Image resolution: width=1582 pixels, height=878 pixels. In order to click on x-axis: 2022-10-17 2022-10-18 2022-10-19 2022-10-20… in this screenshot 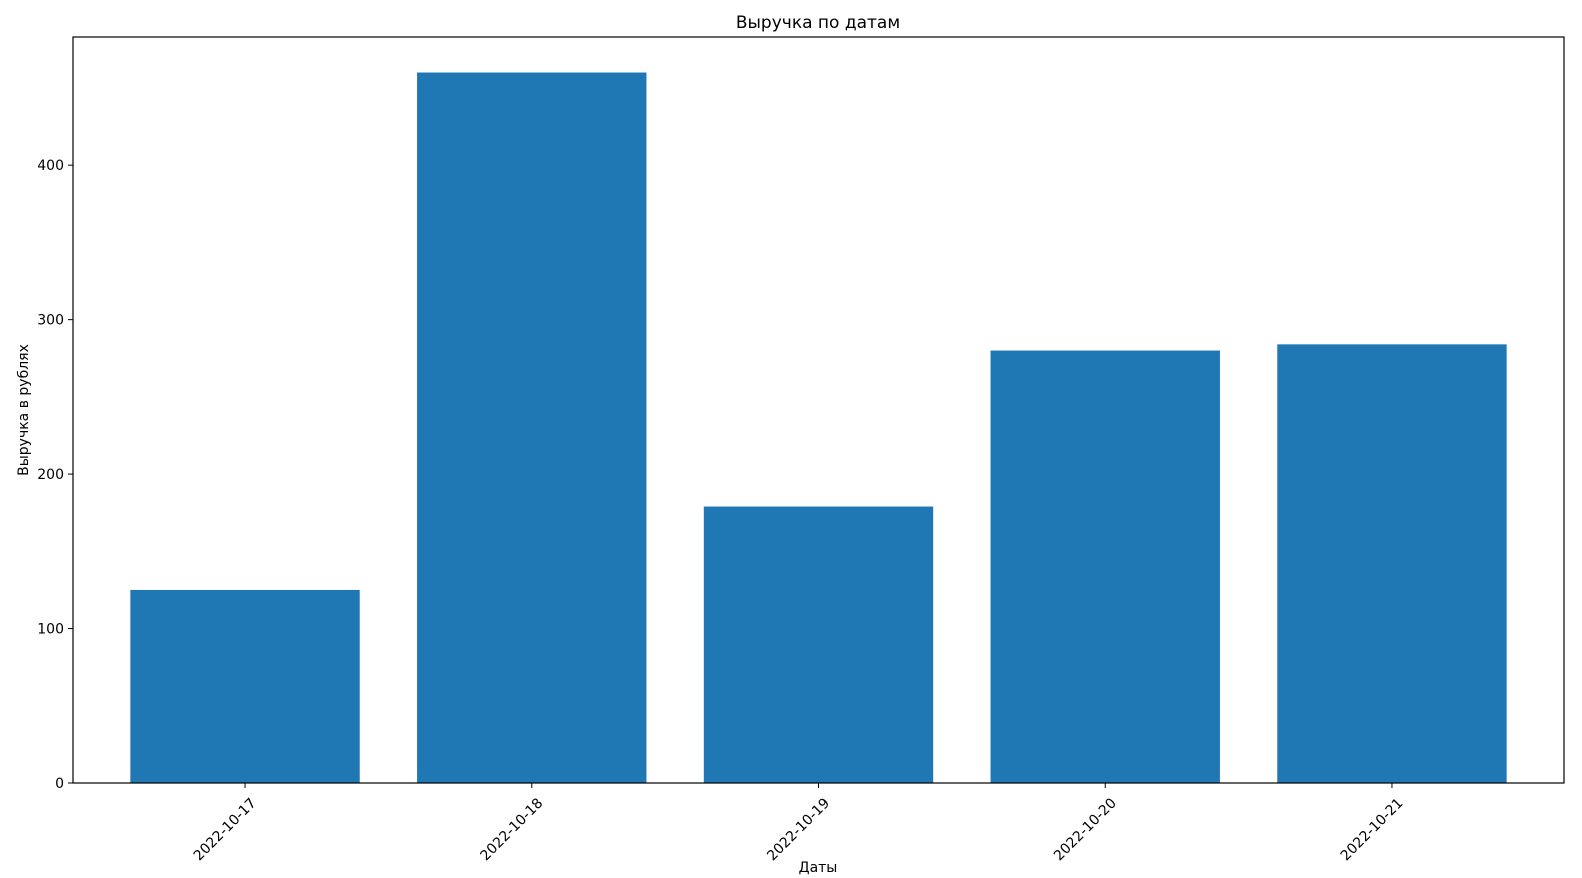, I will do `click(799, 823)`.